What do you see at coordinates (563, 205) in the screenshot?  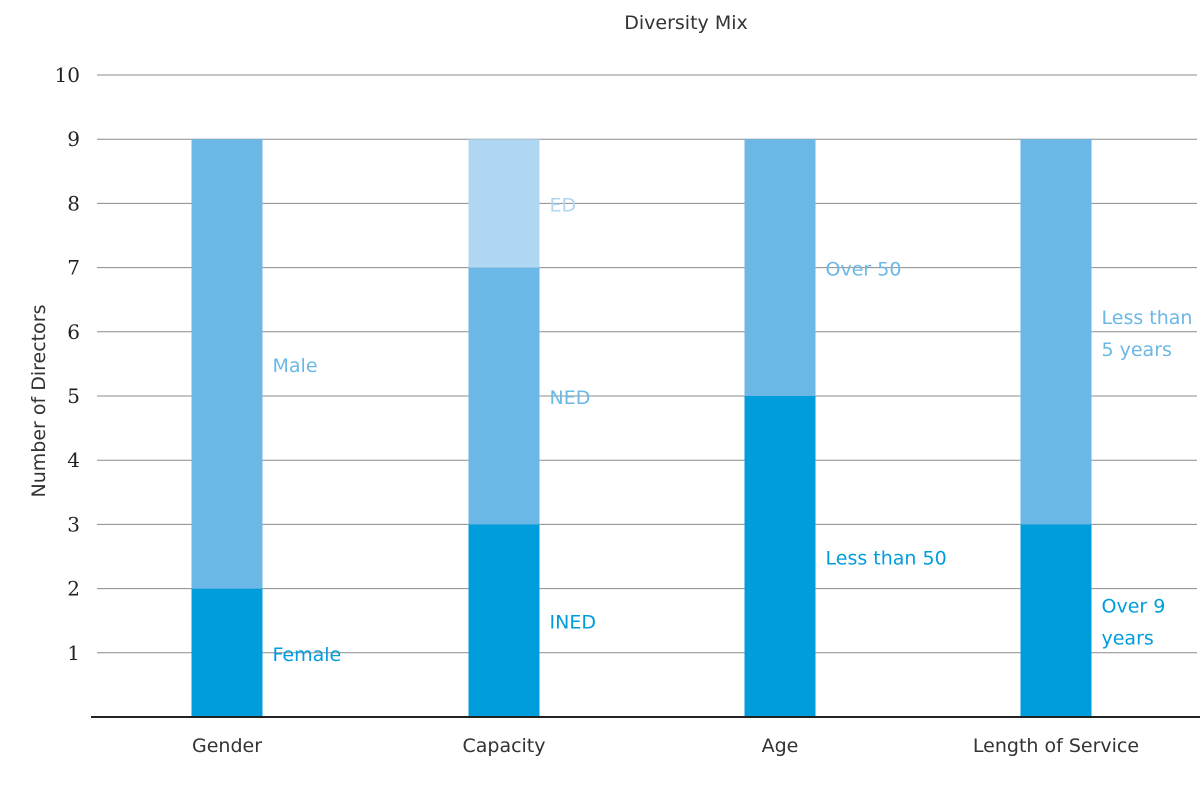 I see `segment-label: ED` at bounding box center [563, 205].